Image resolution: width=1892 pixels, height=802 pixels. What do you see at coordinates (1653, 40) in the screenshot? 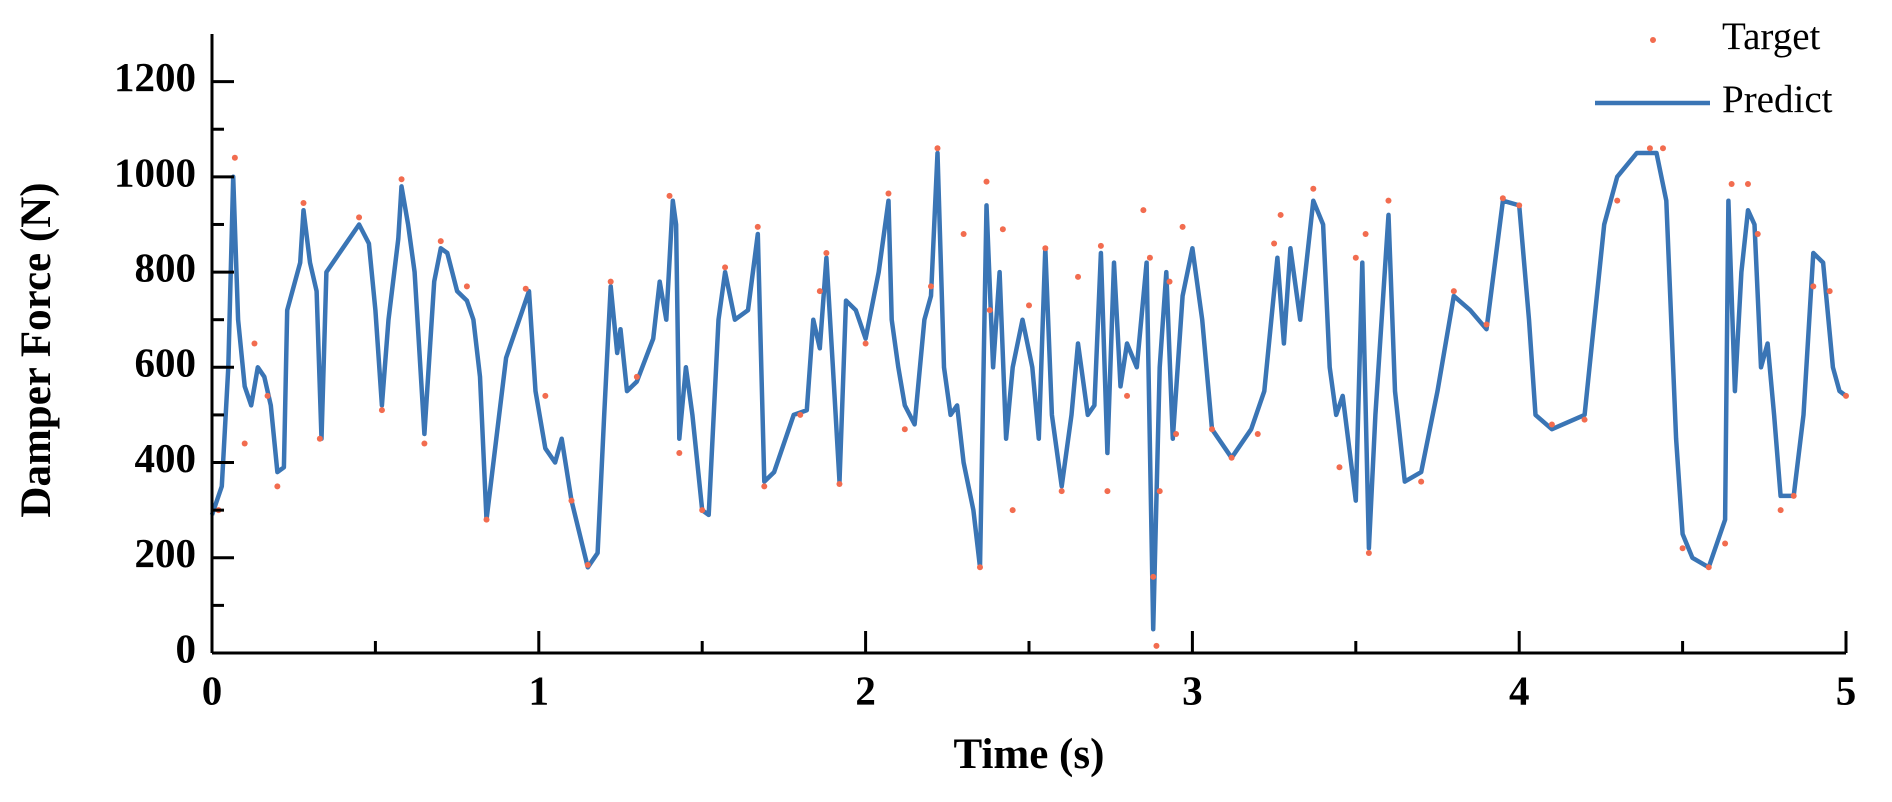
I see `legend-marker` at bounding box center [1653, 40].